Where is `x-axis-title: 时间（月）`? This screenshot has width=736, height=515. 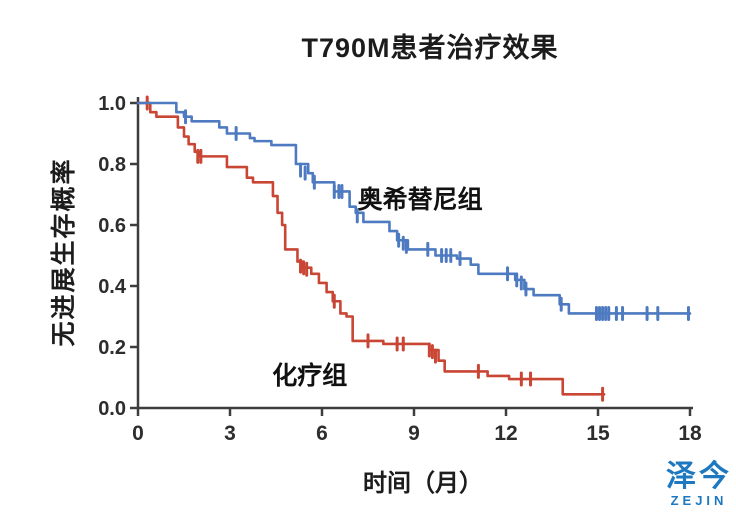
x-axis-title: 时间（月） is located at coordinates (423, 483).